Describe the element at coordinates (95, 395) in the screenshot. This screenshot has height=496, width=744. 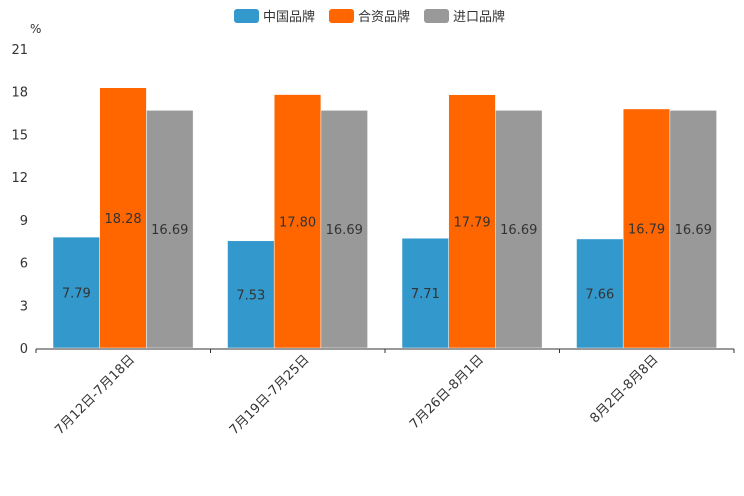
I see `x-tick-label: 7月12日-7月18日` at that location.